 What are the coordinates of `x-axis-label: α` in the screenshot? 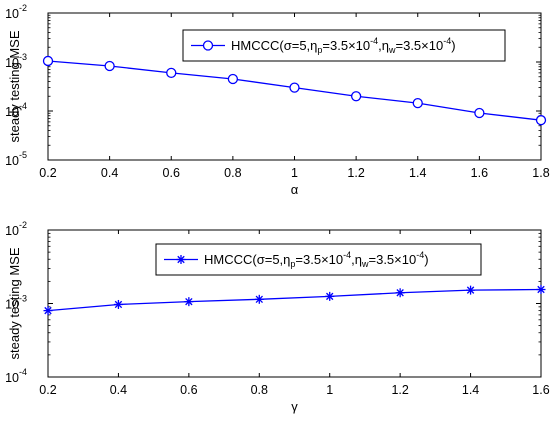 It's located at (295, 189).